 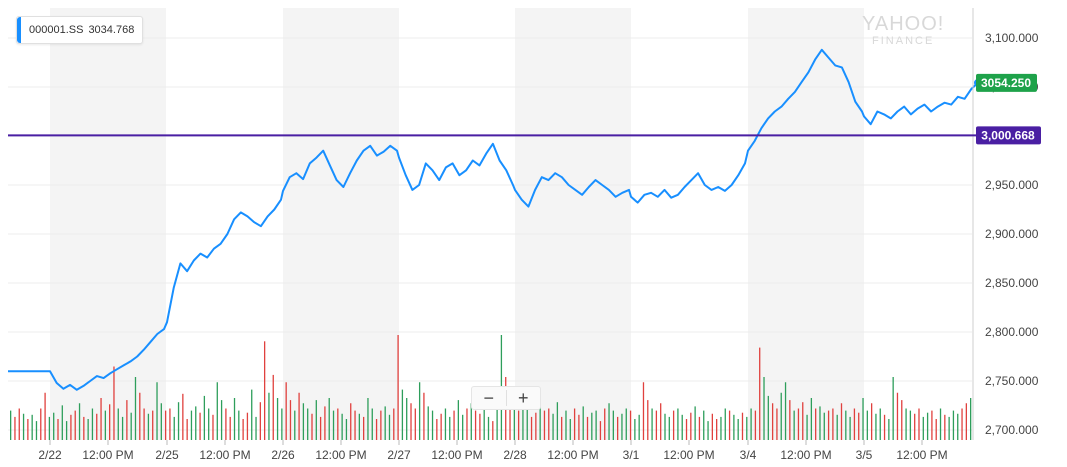 What do you see at coordinates (1012, 332) in the screenshot?
I see `y-tick-label: 2,800.000` at bounding box center [1012, 332].